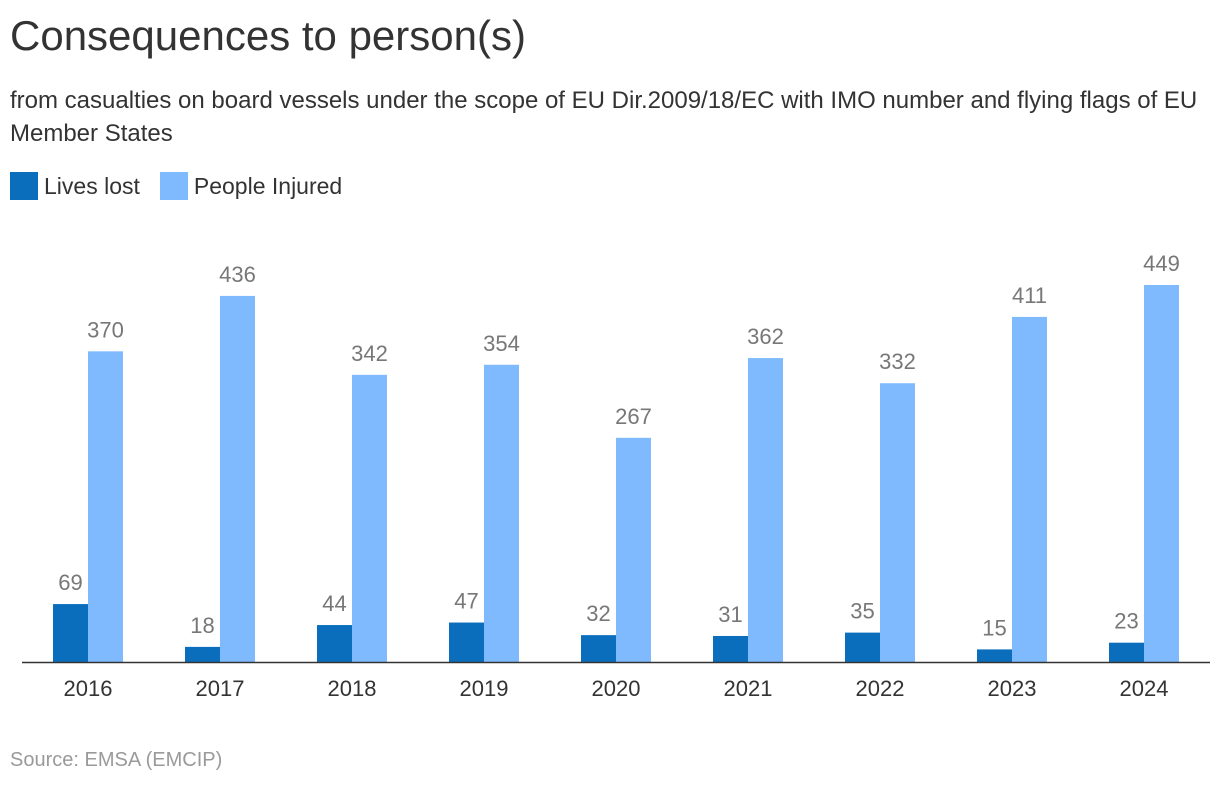  Describe the element at coordinates (633, 549) in the screenshot. I see `bar-people-injured-2020` at that location.